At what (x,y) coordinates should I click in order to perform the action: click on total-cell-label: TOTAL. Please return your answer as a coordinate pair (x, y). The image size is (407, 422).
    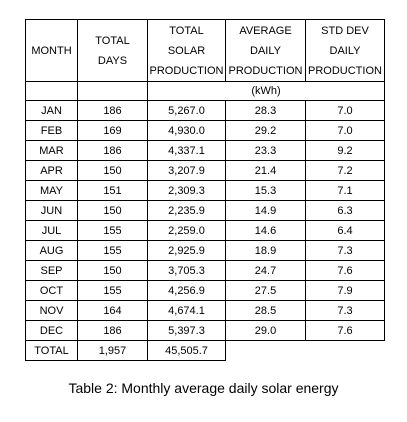
    Looking at the image, I should click on (51, 350).